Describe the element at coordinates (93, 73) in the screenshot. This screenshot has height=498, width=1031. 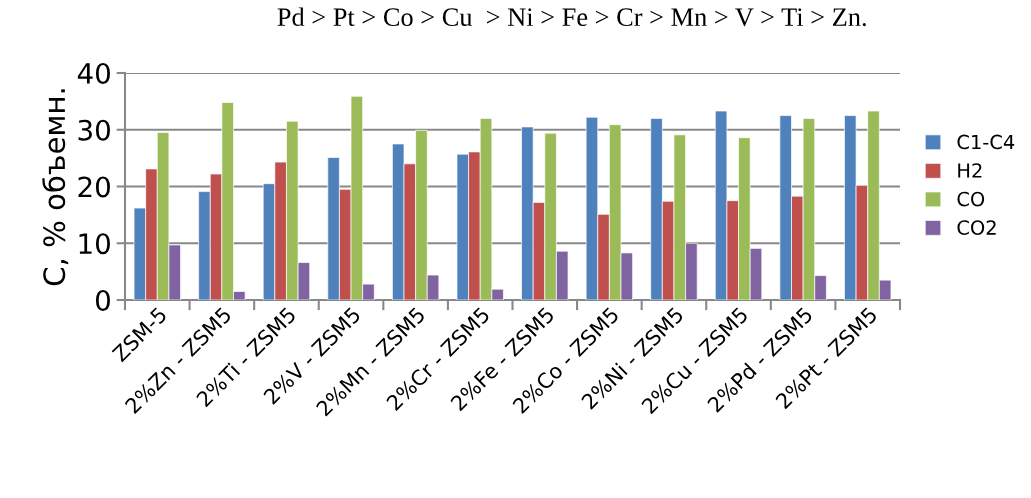
I see `y-tick-label: 40` at that location.